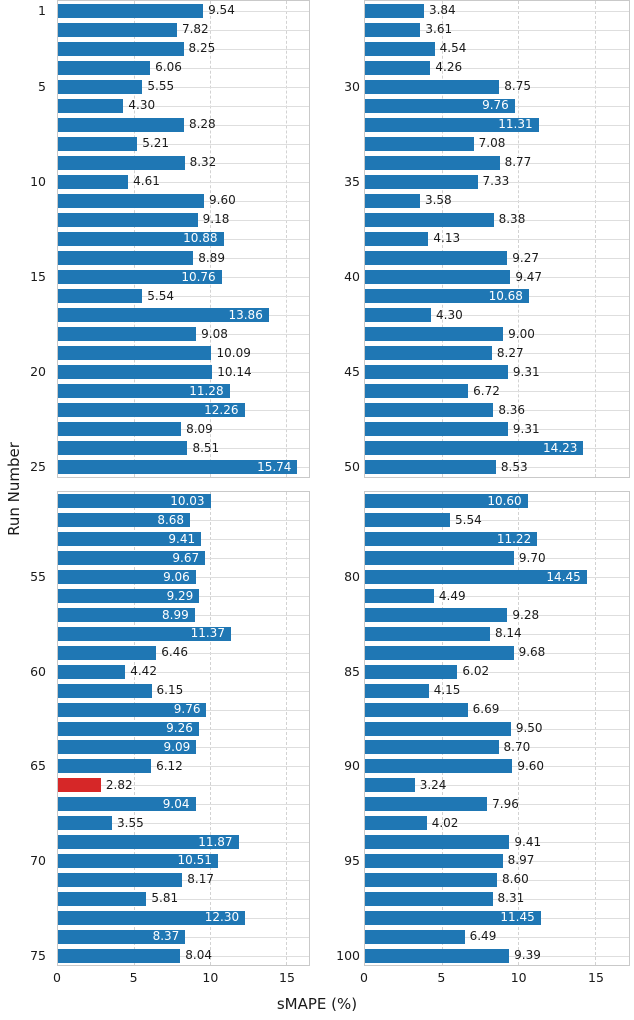  I want to click on y-tick-label: 40, so click(352, 277).